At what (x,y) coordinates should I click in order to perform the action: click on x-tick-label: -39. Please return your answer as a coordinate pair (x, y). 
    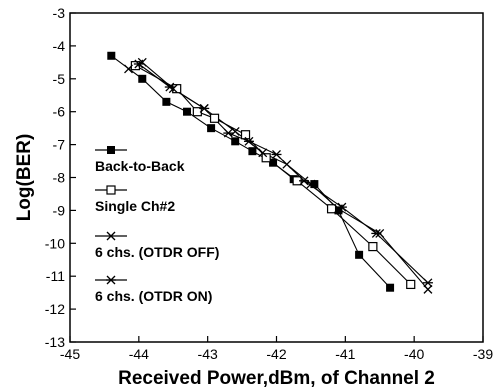
    Looking at the image, I should click on (483, 354).